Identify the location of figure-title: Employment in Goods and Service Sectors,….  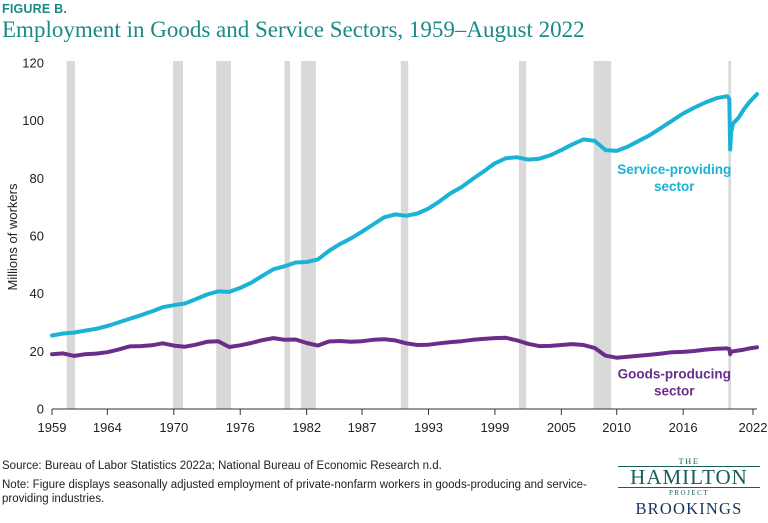
(293, 29).